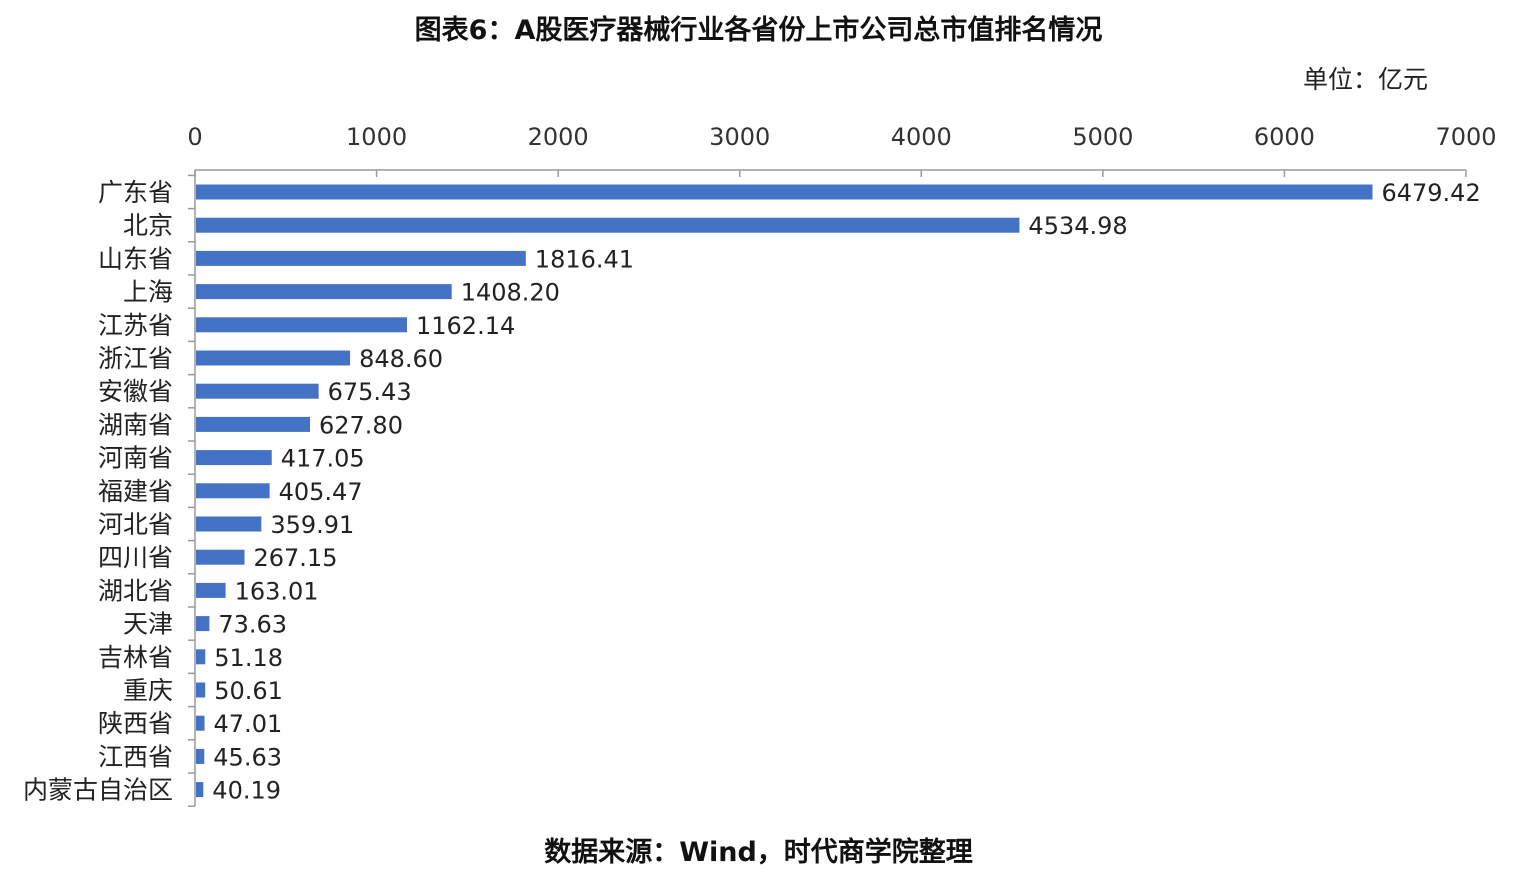  What do you see at coordinates (248, 691) in the screenshot?
I see `data-label: 50.61` at bounding box center [248, 691].